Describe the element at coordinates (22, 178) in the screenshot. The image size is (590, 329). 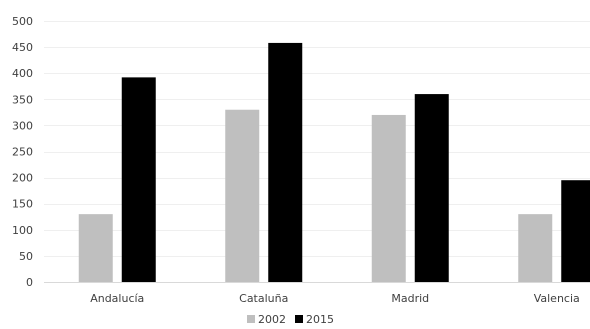
I see `y-tick-label: 200` at that location.